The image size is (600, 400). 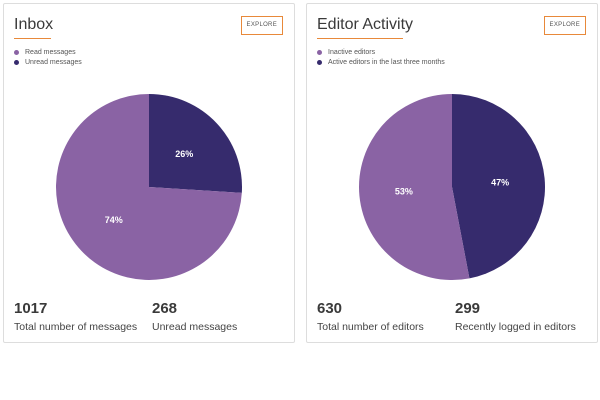 I want to click on pie-chart: 26% 74%, so click(x=149, y=187).